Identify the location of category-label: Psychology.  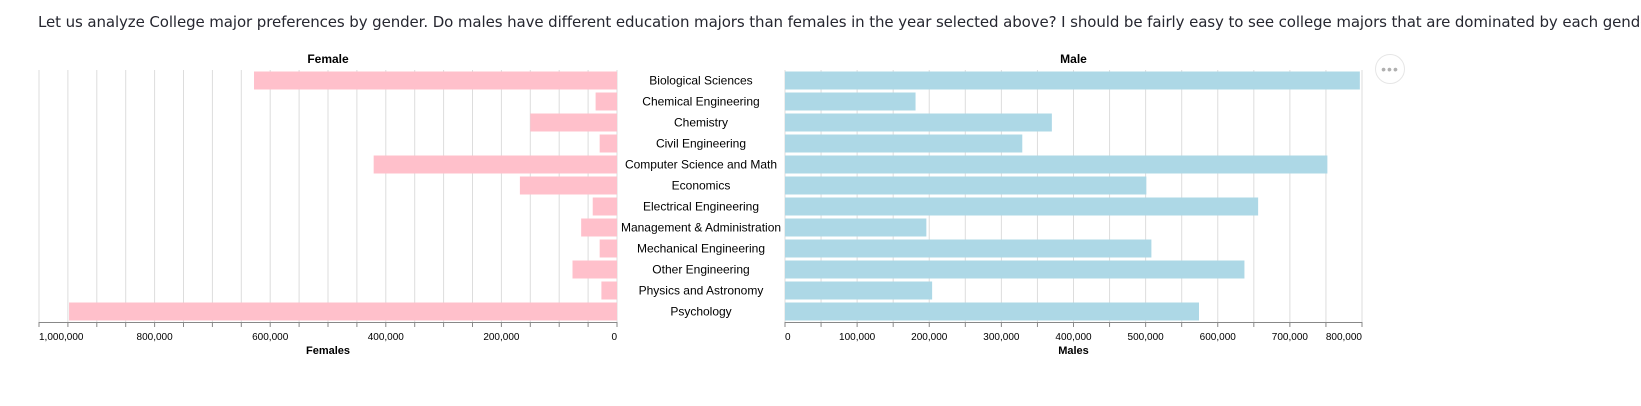
(700, 312).